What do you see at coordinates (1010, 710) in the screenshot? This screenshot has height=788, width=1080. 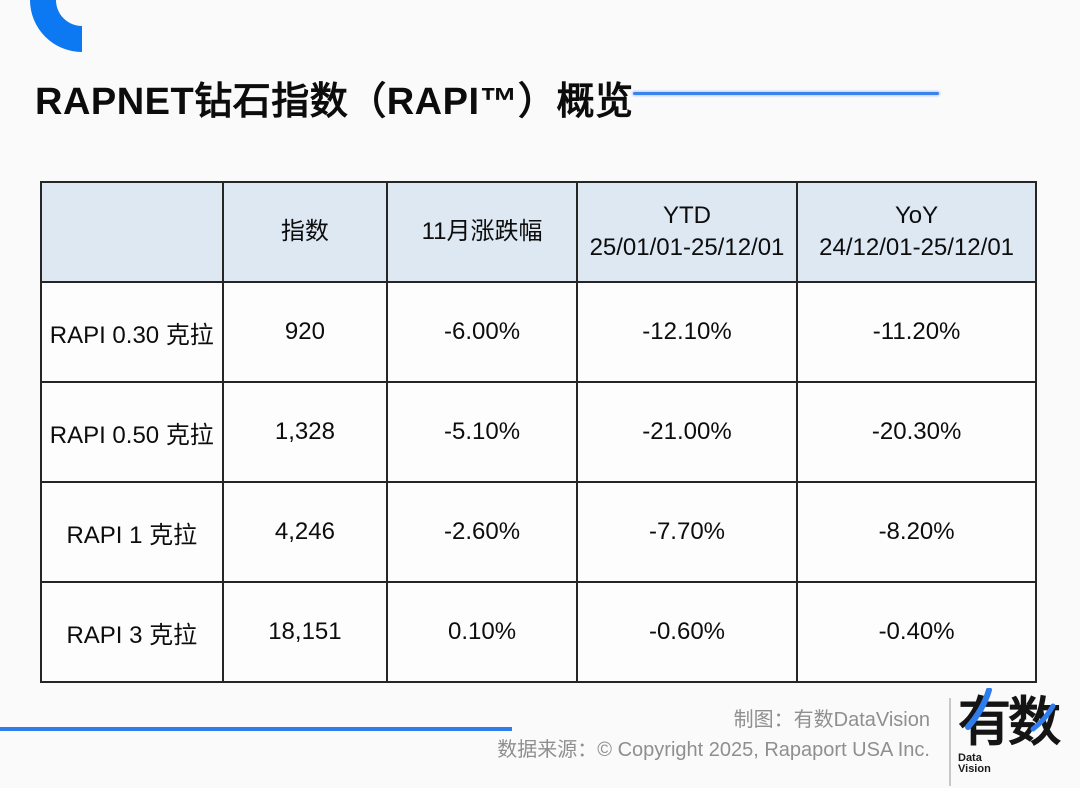 I see `logo-accent-strokes-icon` at bounding box center [1010, 710].